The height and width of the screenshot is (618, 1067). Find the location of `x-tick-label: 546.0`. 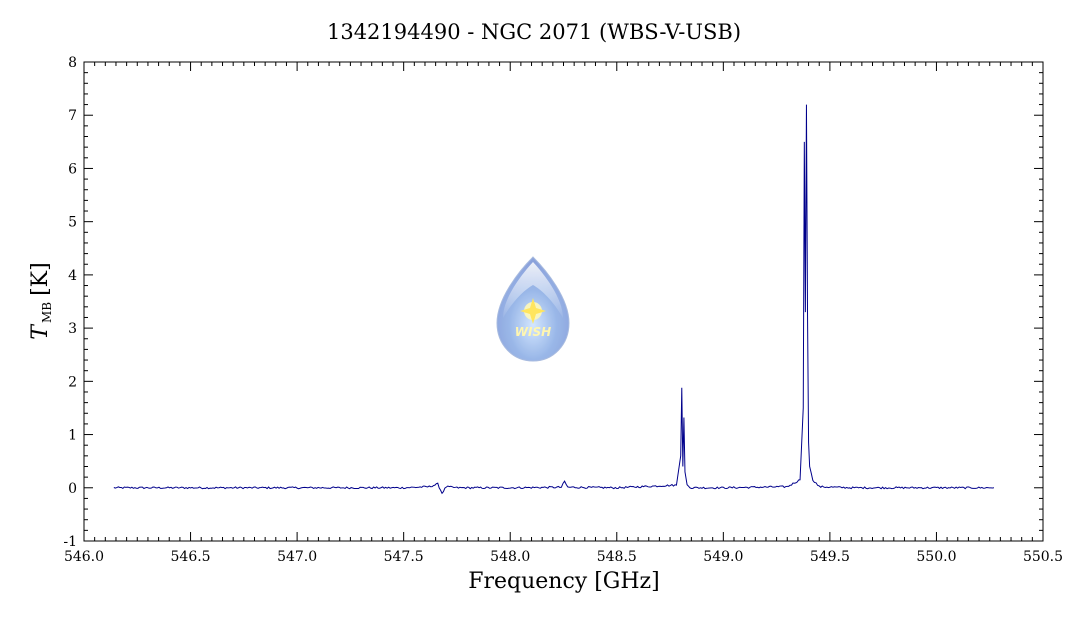

x-tick-label: 546.0 is located at coordinates (84, 557).